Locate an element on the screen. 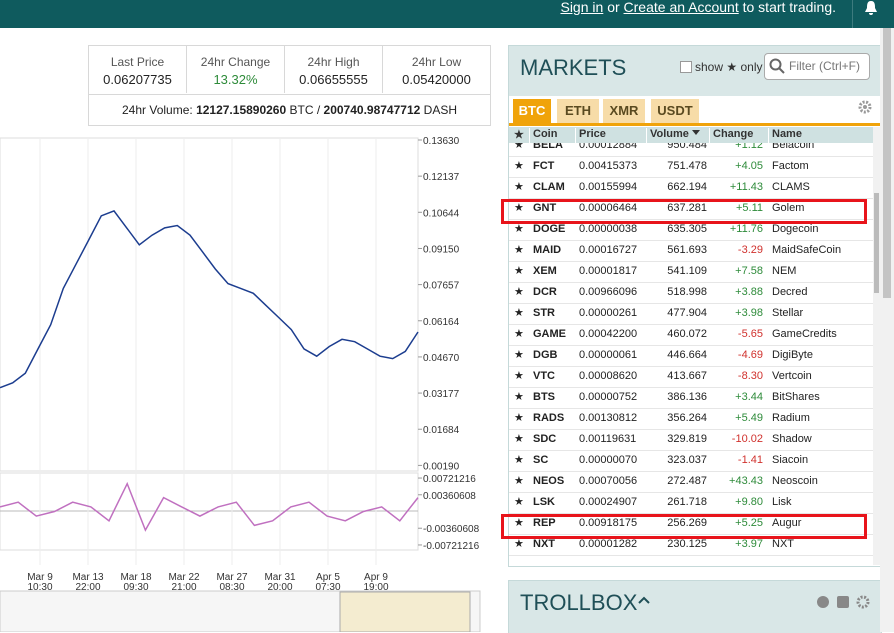 The height and width of the screenshot is (633, 894). volume: 518.998 is located at coordinates (687, 292).